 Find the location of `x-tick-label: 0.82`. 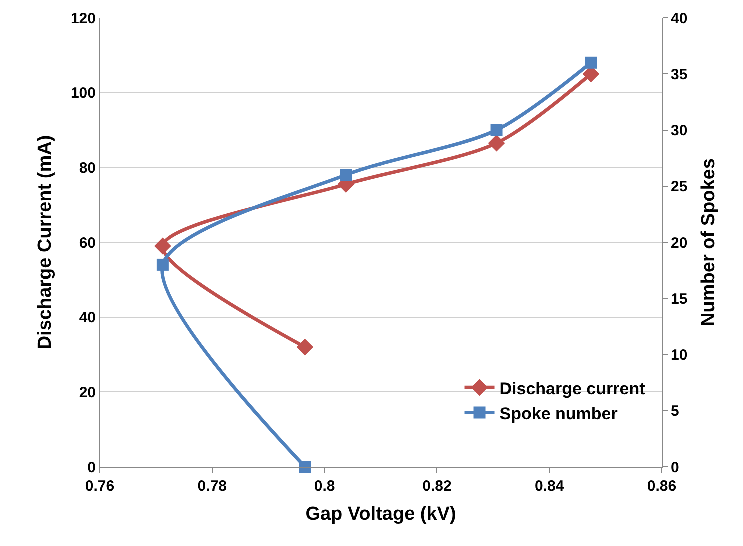

x-tick-label: 0.82 is located at coordinates (437, 486).